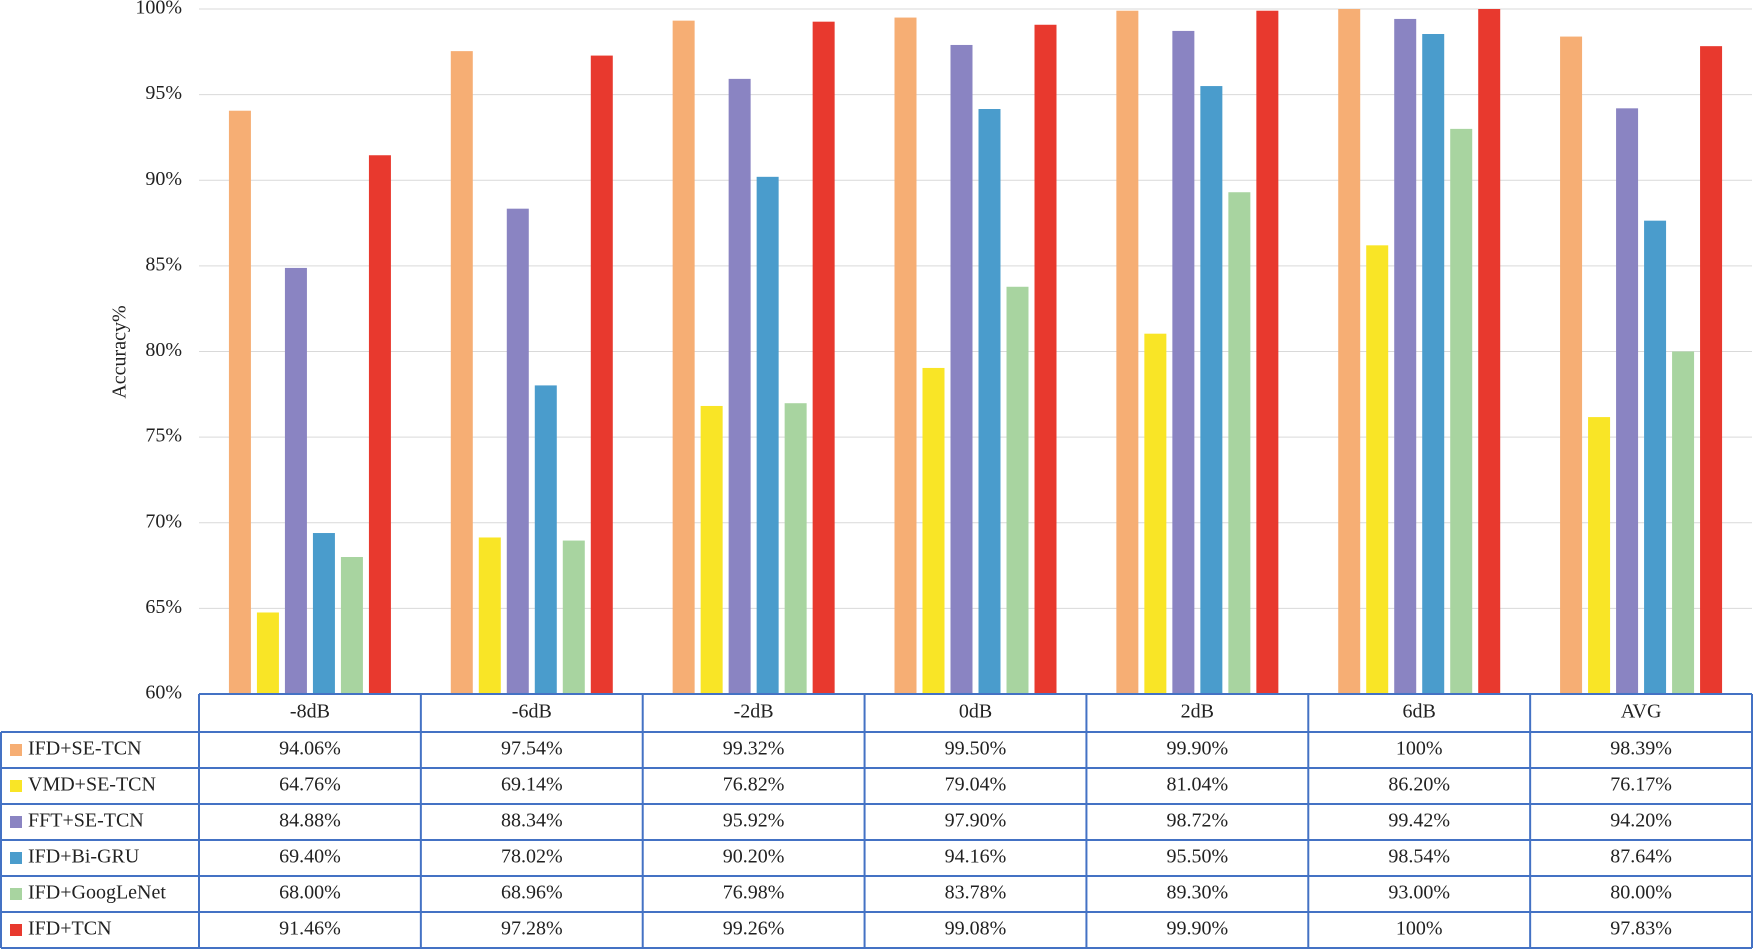  What do you see at coordinates (163, 607) in the screenshot?
I see `y-tick-label: 65%` at bounding box center [163, 607].